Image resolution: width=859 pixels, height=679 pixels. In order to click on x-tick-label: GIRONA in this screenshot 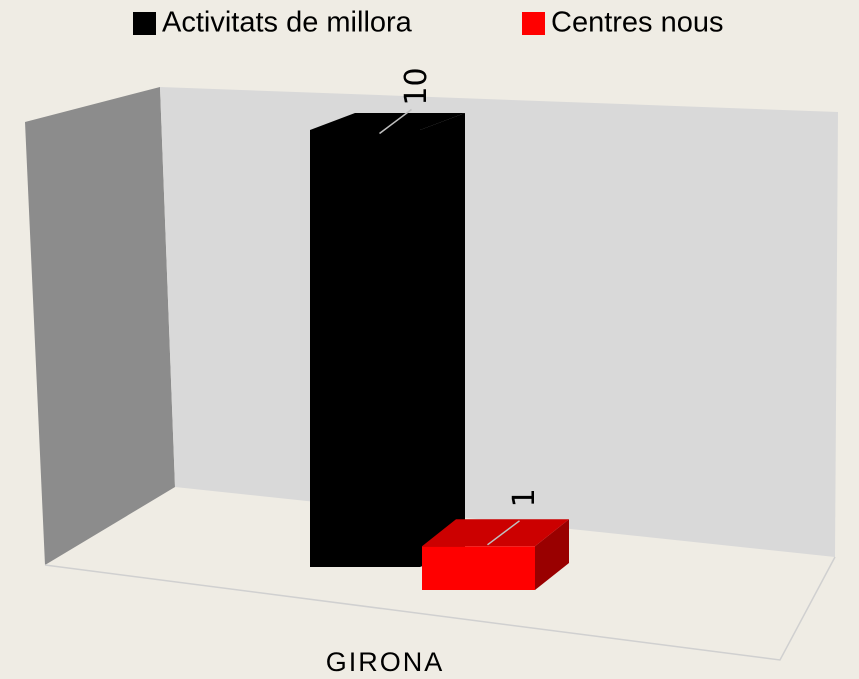, I will do `click(385, 662)`.